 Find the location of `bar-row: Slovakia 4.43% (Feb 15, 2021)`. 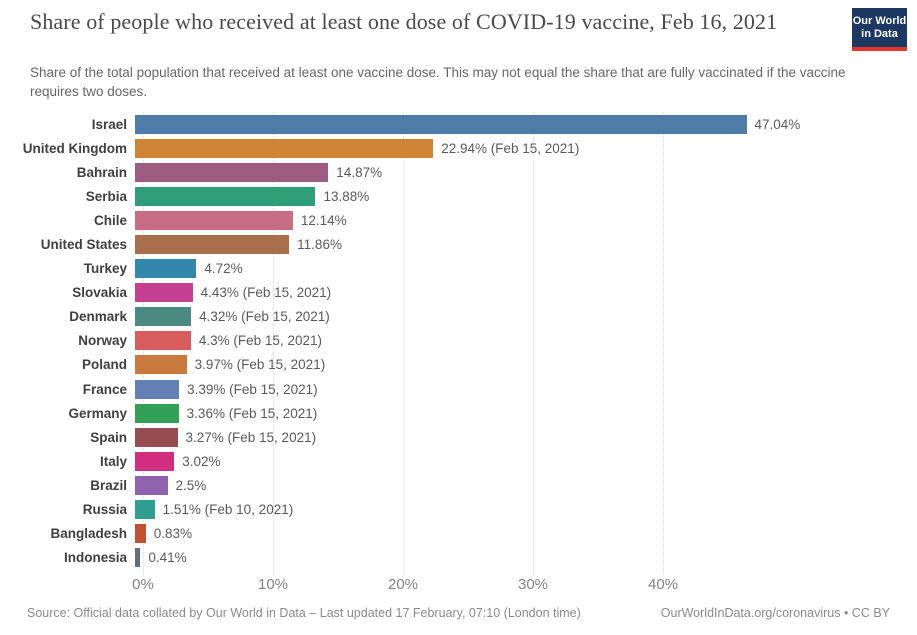

bar-row: Slovakia 4.43% (Feb 15, 2021) is located at coordinates (458, 293).